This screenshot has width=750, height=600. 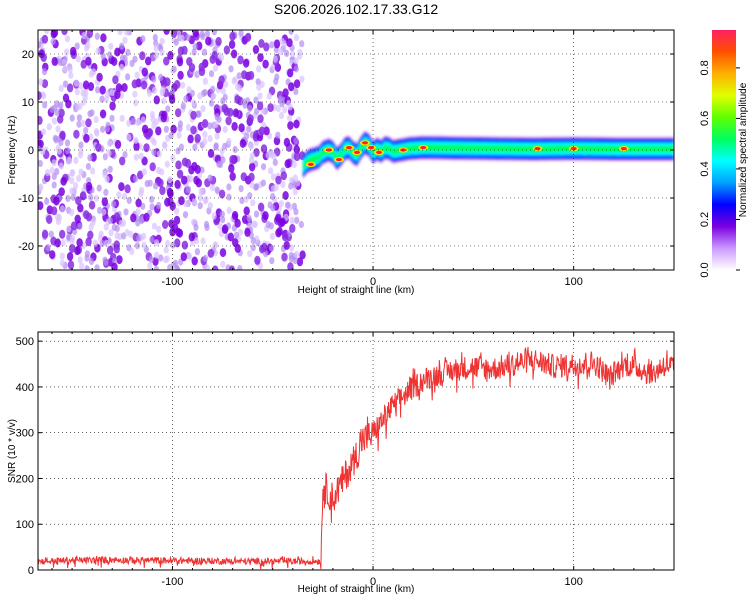 I want to click on colorbar-gradient, so click(x=724, y=150).